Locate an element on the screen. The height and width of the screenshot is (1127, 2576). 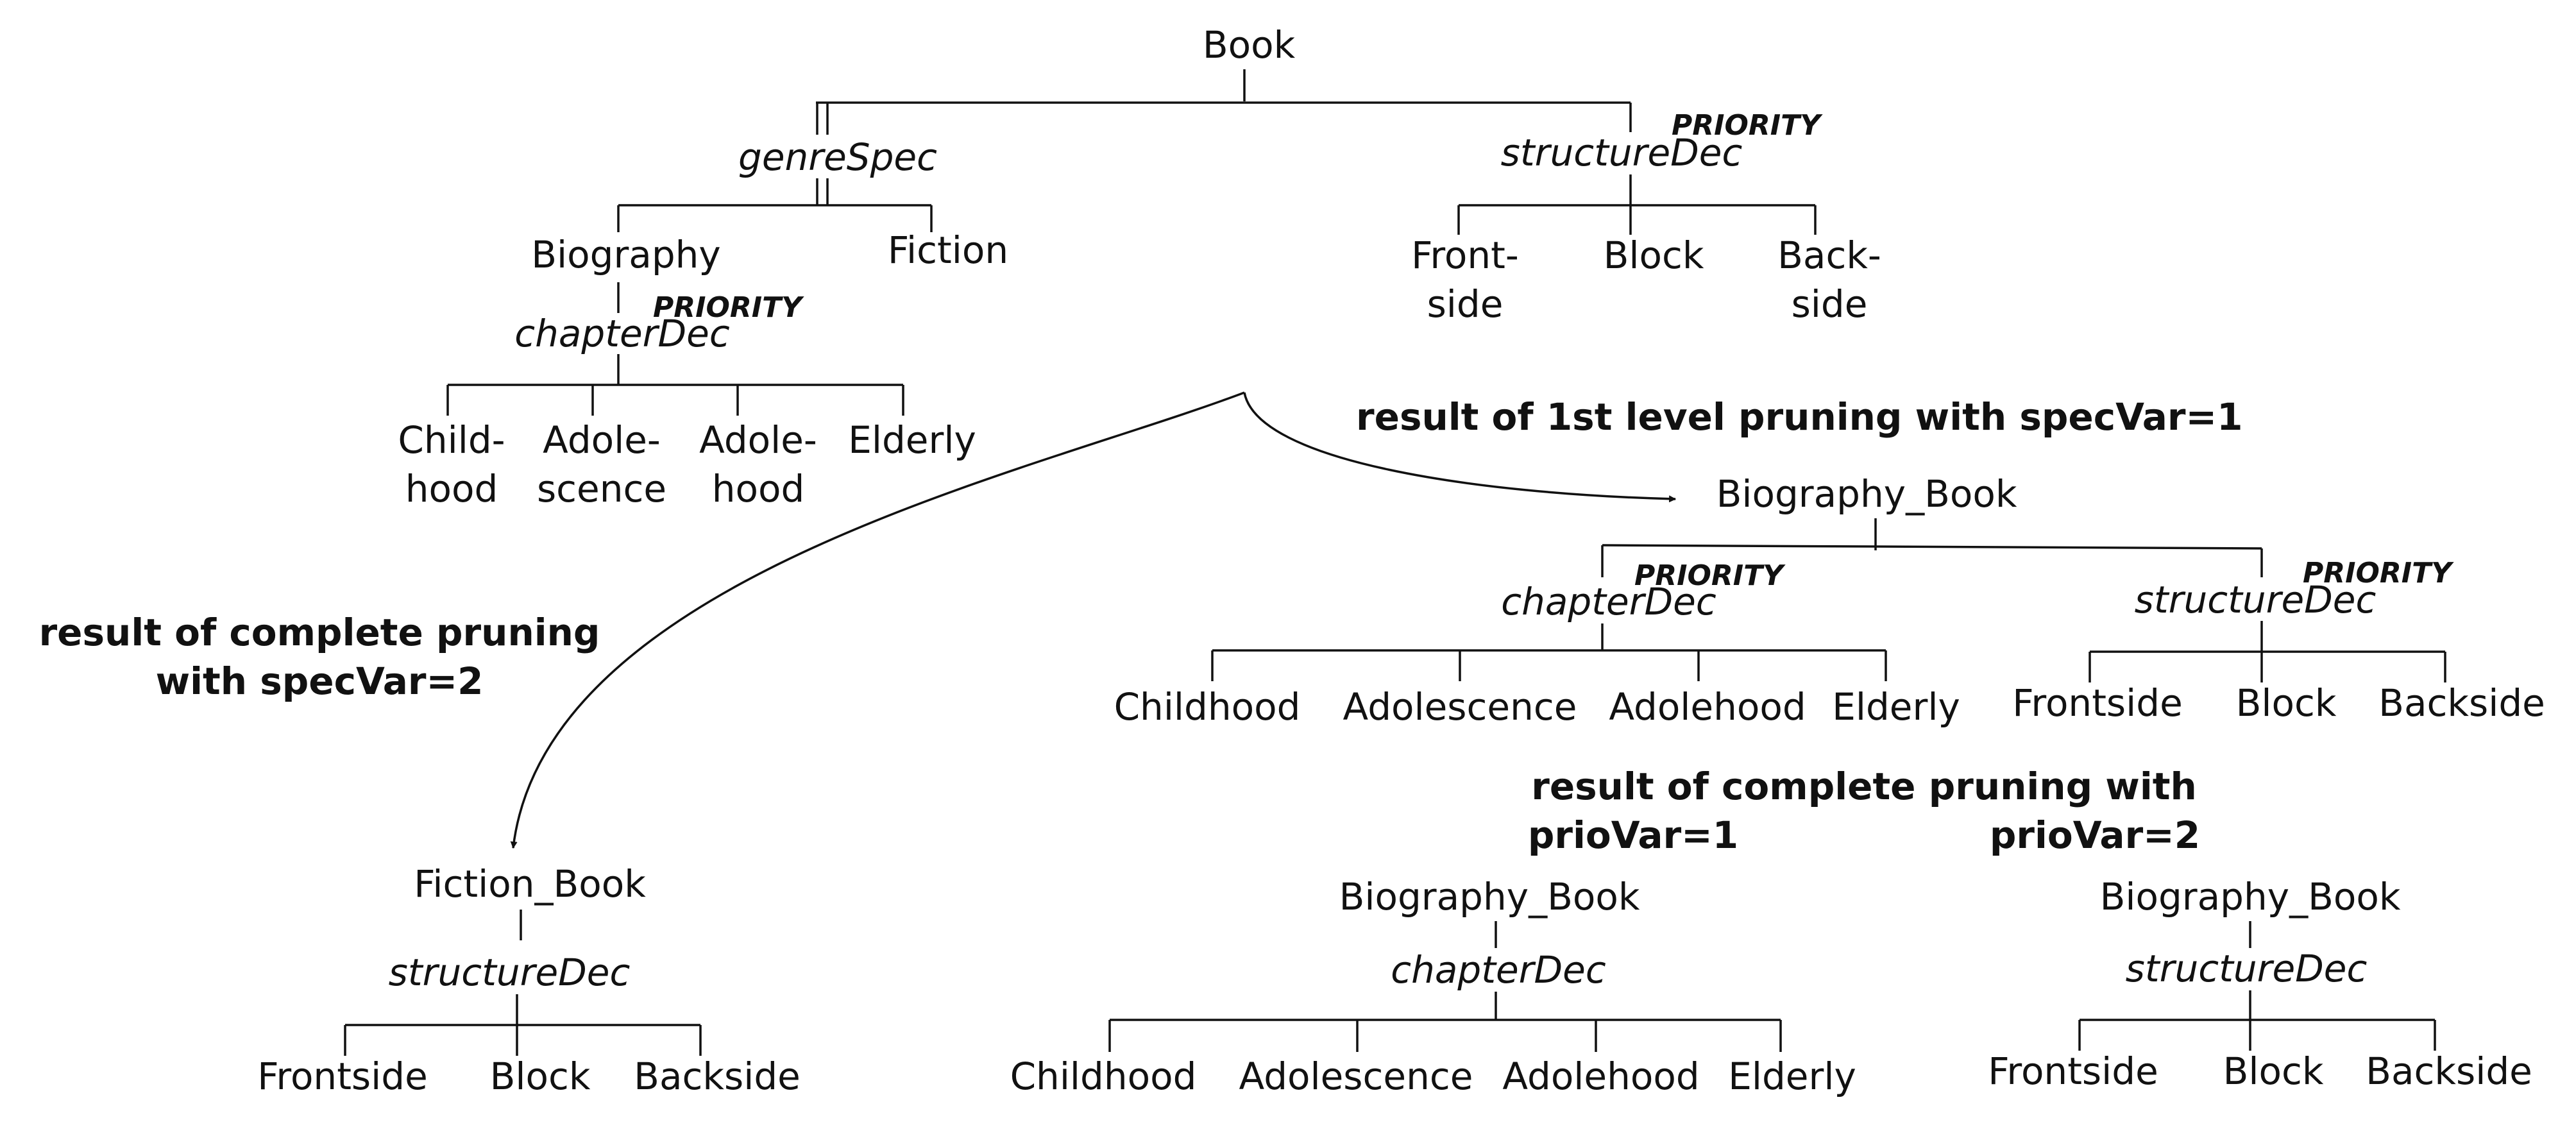
edge is located at coordinates (1932, 547).